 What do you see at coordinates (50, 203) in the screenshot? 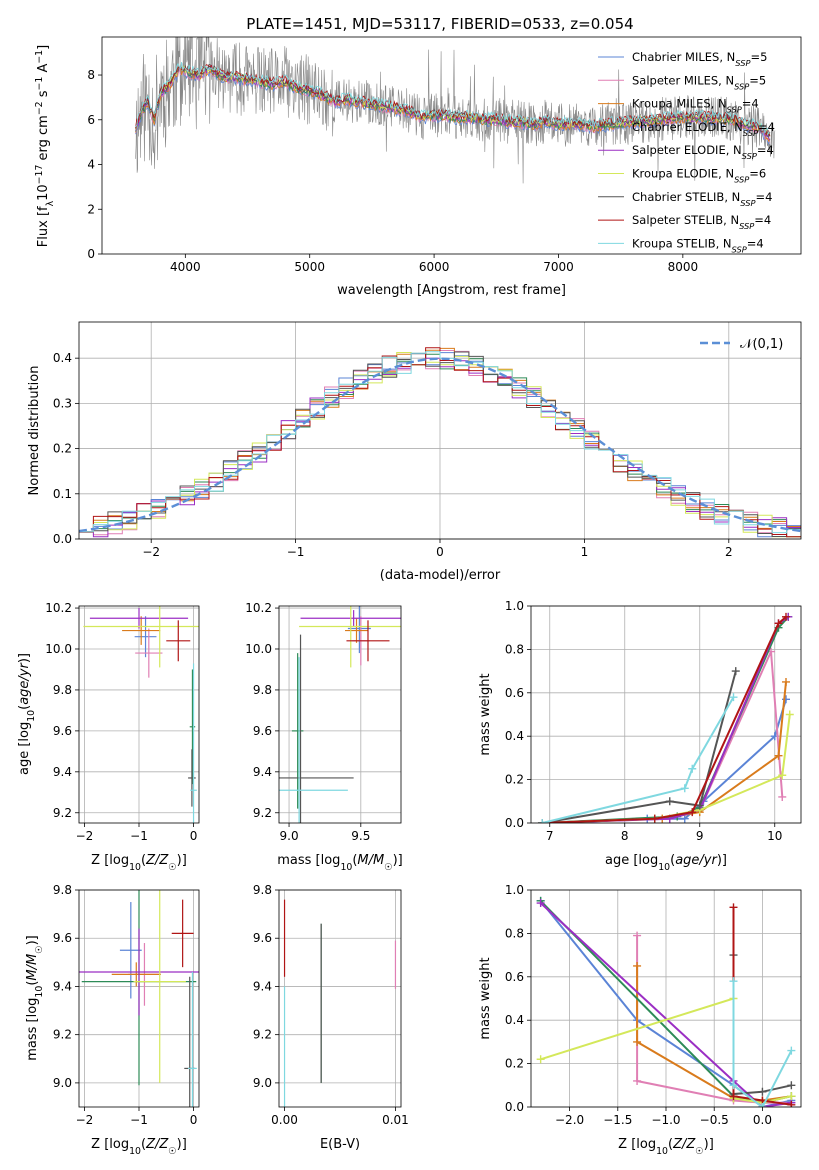
I see `label-part: λ` at bounding box center [50, 203].